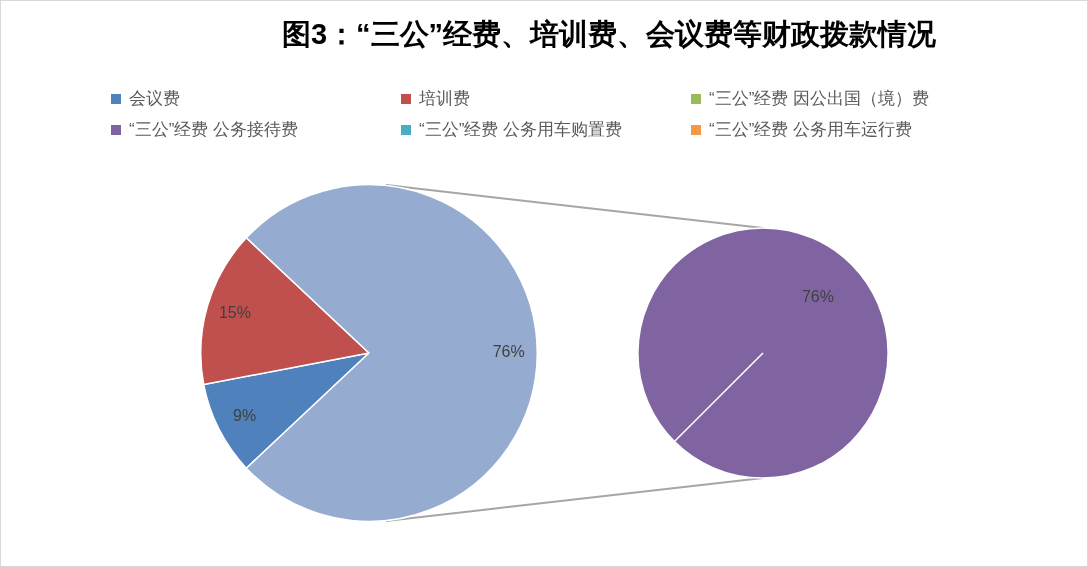 The width and height of the screenshot is (1088, 567). I want to click on data-label: 15%, so click(234, 313).